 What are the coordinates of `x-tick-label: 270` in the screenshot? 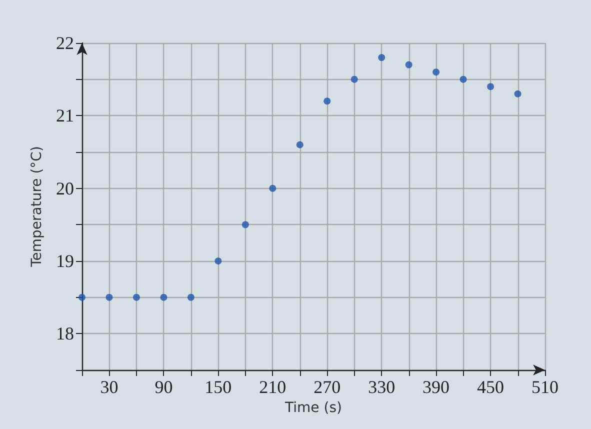 It's located at (327, 387).